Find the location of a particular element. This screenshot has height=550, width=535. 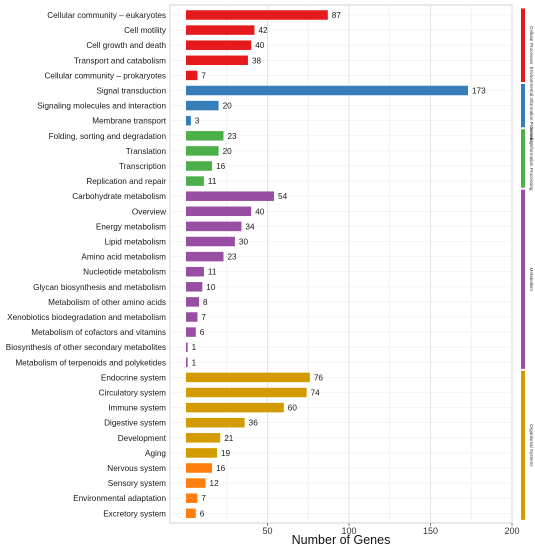

category-label: Development is located at coordinates (142, 438).